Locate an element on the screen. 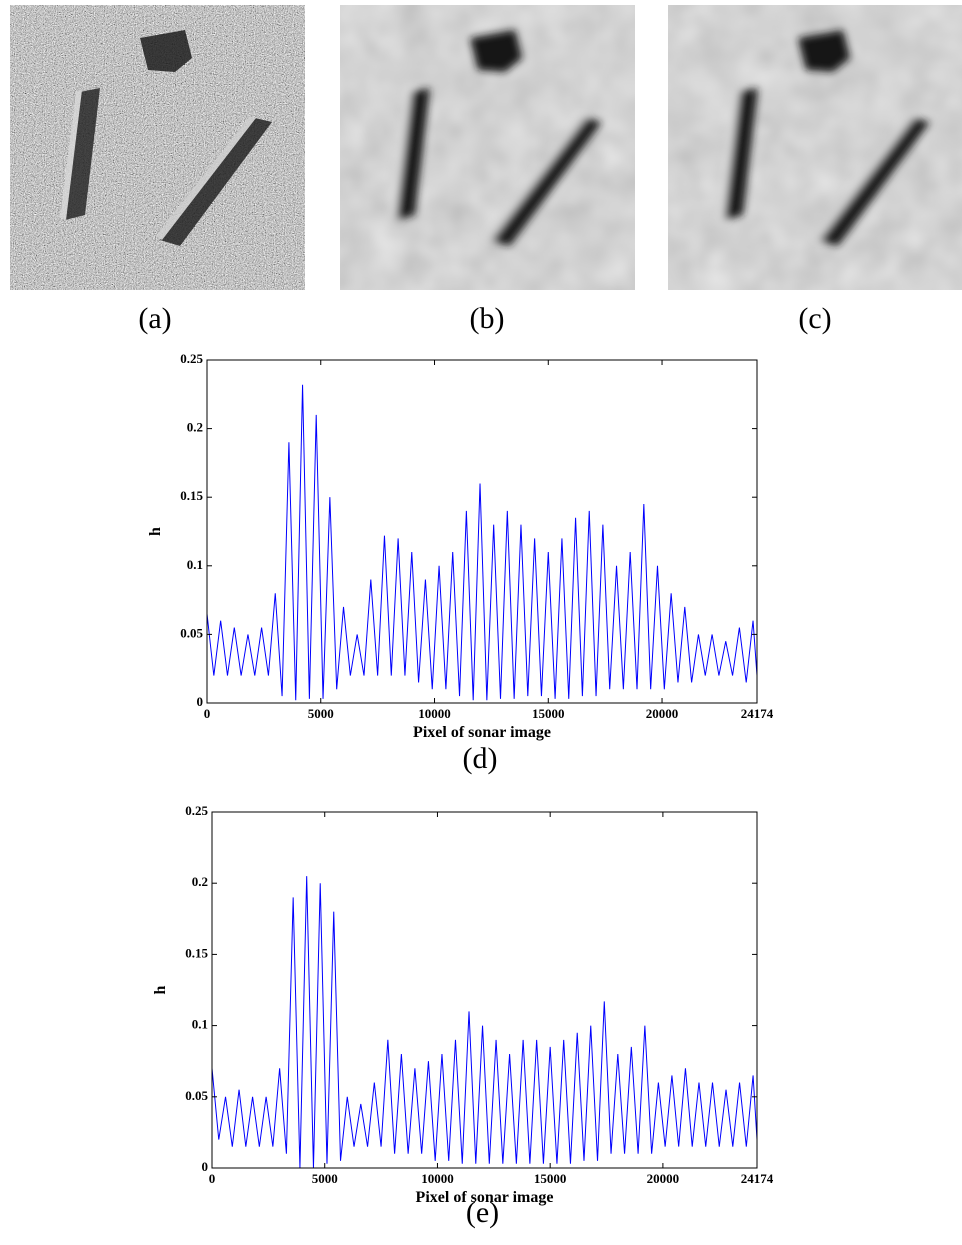 The height and width of the screenshot is (1245, 962). panel-caption: (a) is located at coordinates (154, 318).